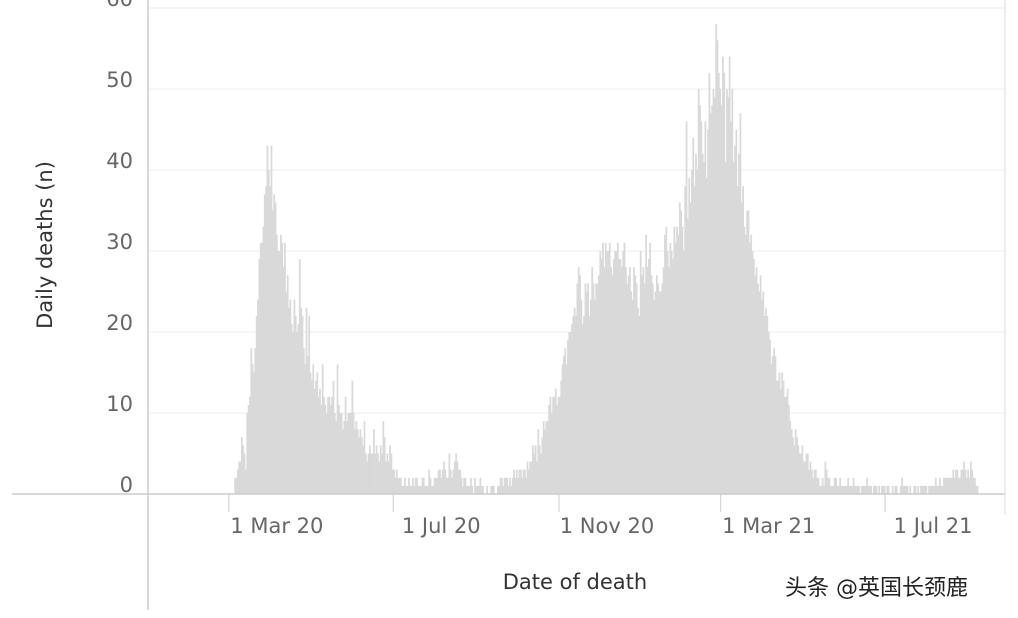  I want to click on x-tick-label: 1 Jul 21, so click(933, 526).